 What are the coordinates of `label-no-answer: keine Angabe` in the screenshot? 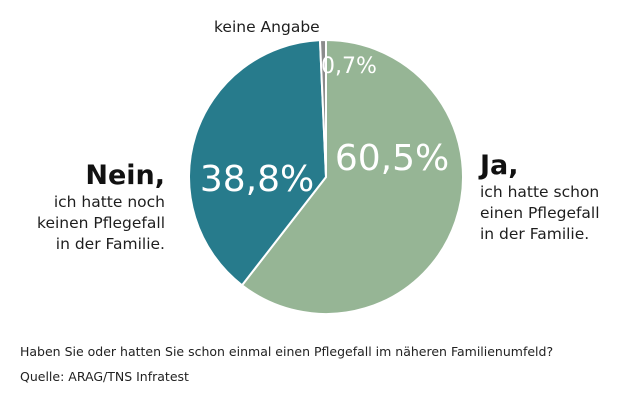 It's located at (267, 27).